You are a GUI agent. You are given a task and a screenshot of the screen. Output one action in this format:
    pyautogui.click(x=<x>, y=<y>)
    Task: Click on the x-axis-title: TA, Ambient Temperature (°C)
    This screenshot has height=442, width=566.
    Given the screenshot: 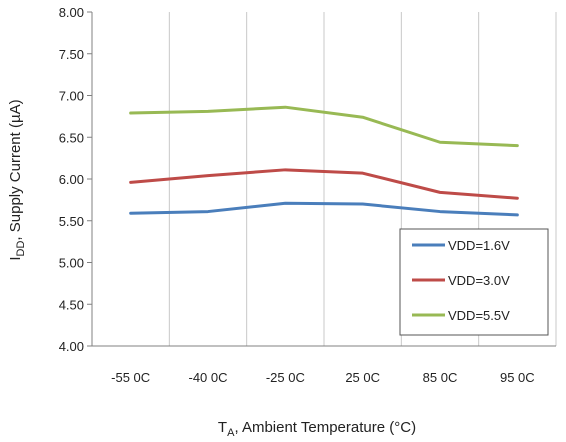 What is the action you would take?
    pyautogui.click(x=317, y=429)
    